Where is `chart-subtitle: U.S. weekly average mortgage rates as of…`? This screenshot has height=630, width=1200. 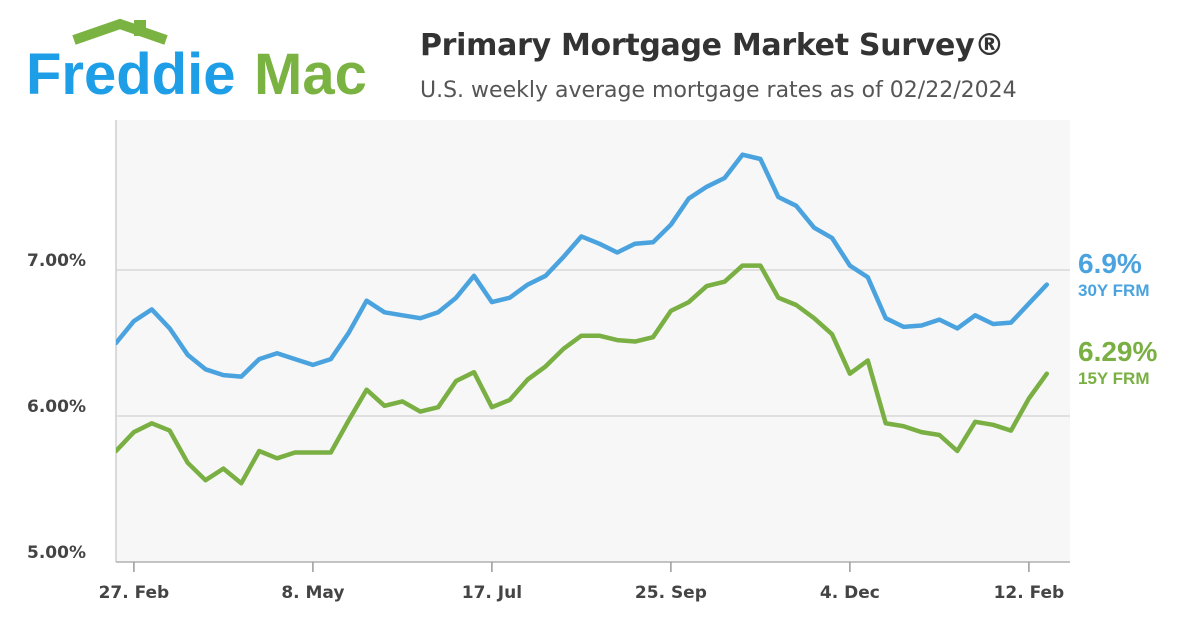 chart-subtitle: U.S. weekly average mortgage rates as of… is located at coordinates (718, 90).